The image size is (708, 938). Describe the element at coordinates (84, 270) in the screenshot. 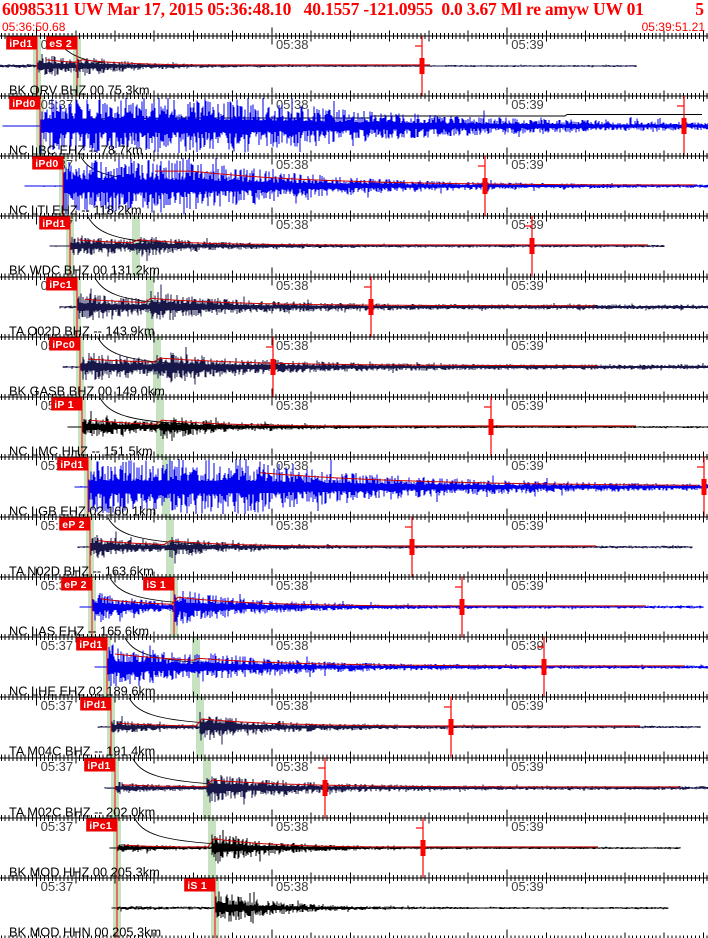

I see `station-label: BK WDC BHZ 00 131.2km` at that location.